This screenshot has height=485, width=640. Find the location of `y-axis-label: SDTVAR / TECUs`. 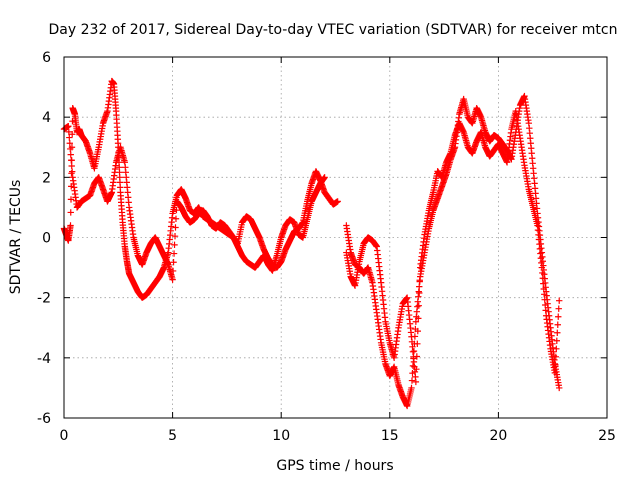

y-axis-label: SDTVAR / TECUs is located at coordinates (16, 237).